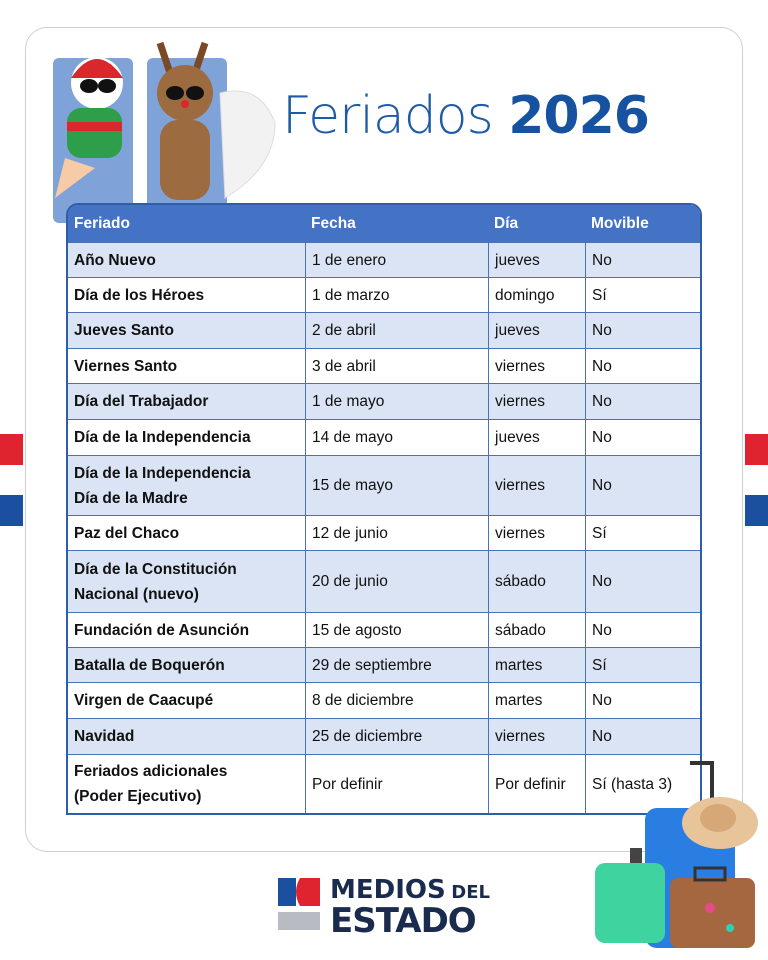 This screenshot has height=960, width=768. I want to click on cell-feriado: Día de la Independencia Día de la Madre, so click(162, 485).